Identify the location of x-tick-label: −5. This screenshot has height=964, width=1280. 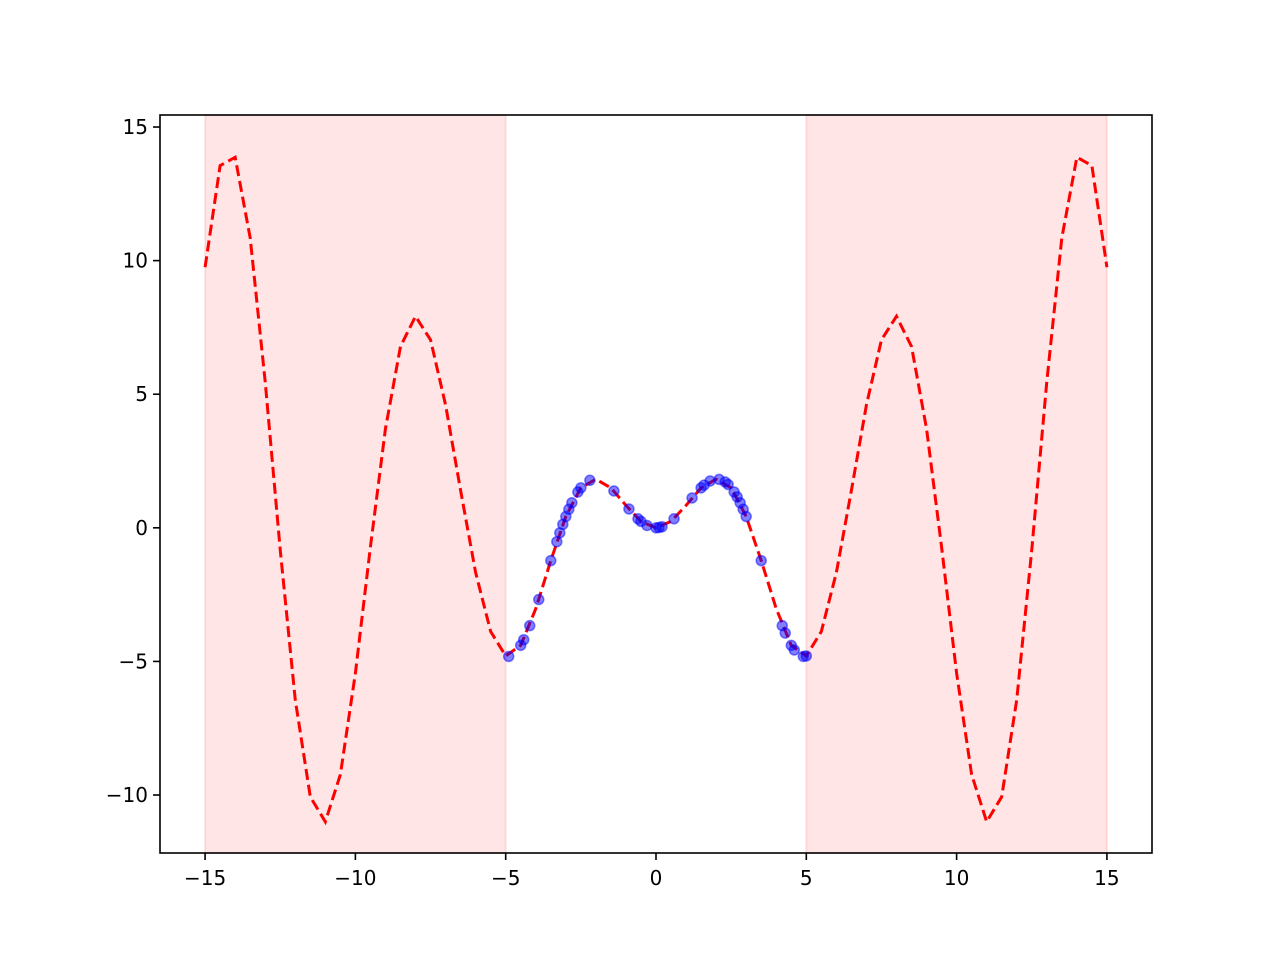
(505, 878).